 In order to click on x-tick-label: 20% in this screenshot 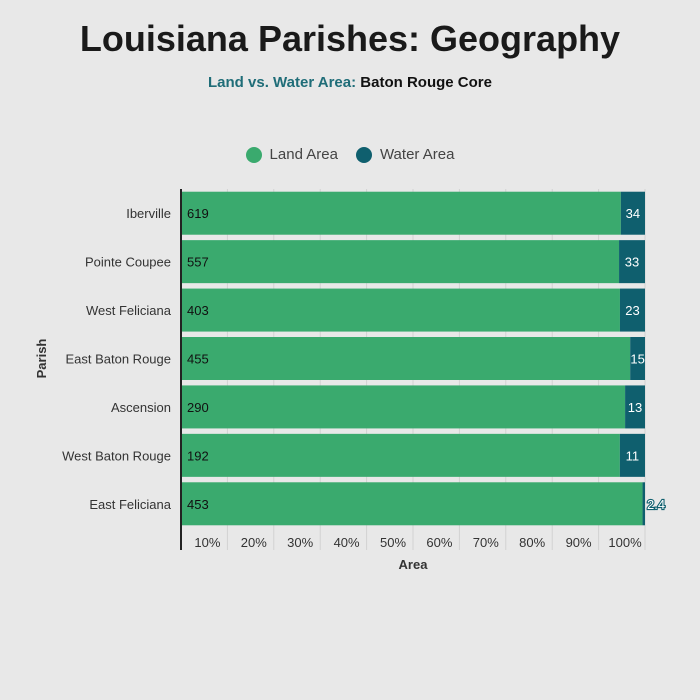, I will do `click(254, 542)`.